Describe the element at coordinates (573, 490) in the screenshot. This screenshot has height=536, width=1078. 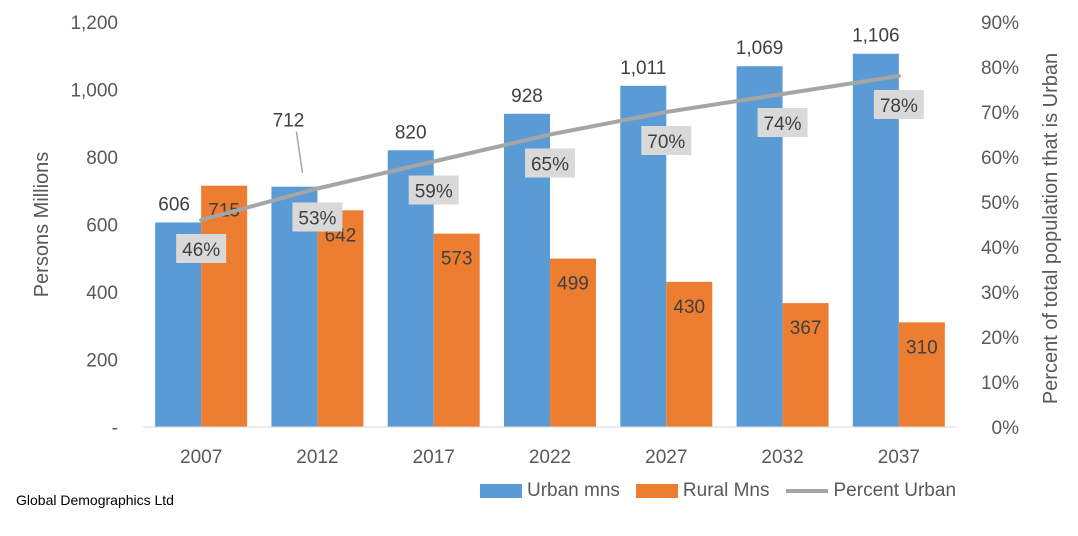
I see `legend-label-urban: Urban mns` at that location.